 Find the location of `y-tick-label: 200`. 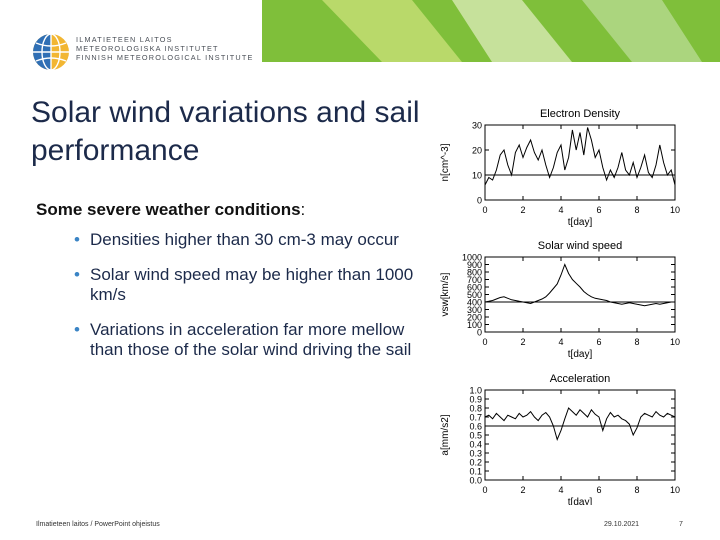

y-tick-label: 200 is located at coordinates (474, 318).